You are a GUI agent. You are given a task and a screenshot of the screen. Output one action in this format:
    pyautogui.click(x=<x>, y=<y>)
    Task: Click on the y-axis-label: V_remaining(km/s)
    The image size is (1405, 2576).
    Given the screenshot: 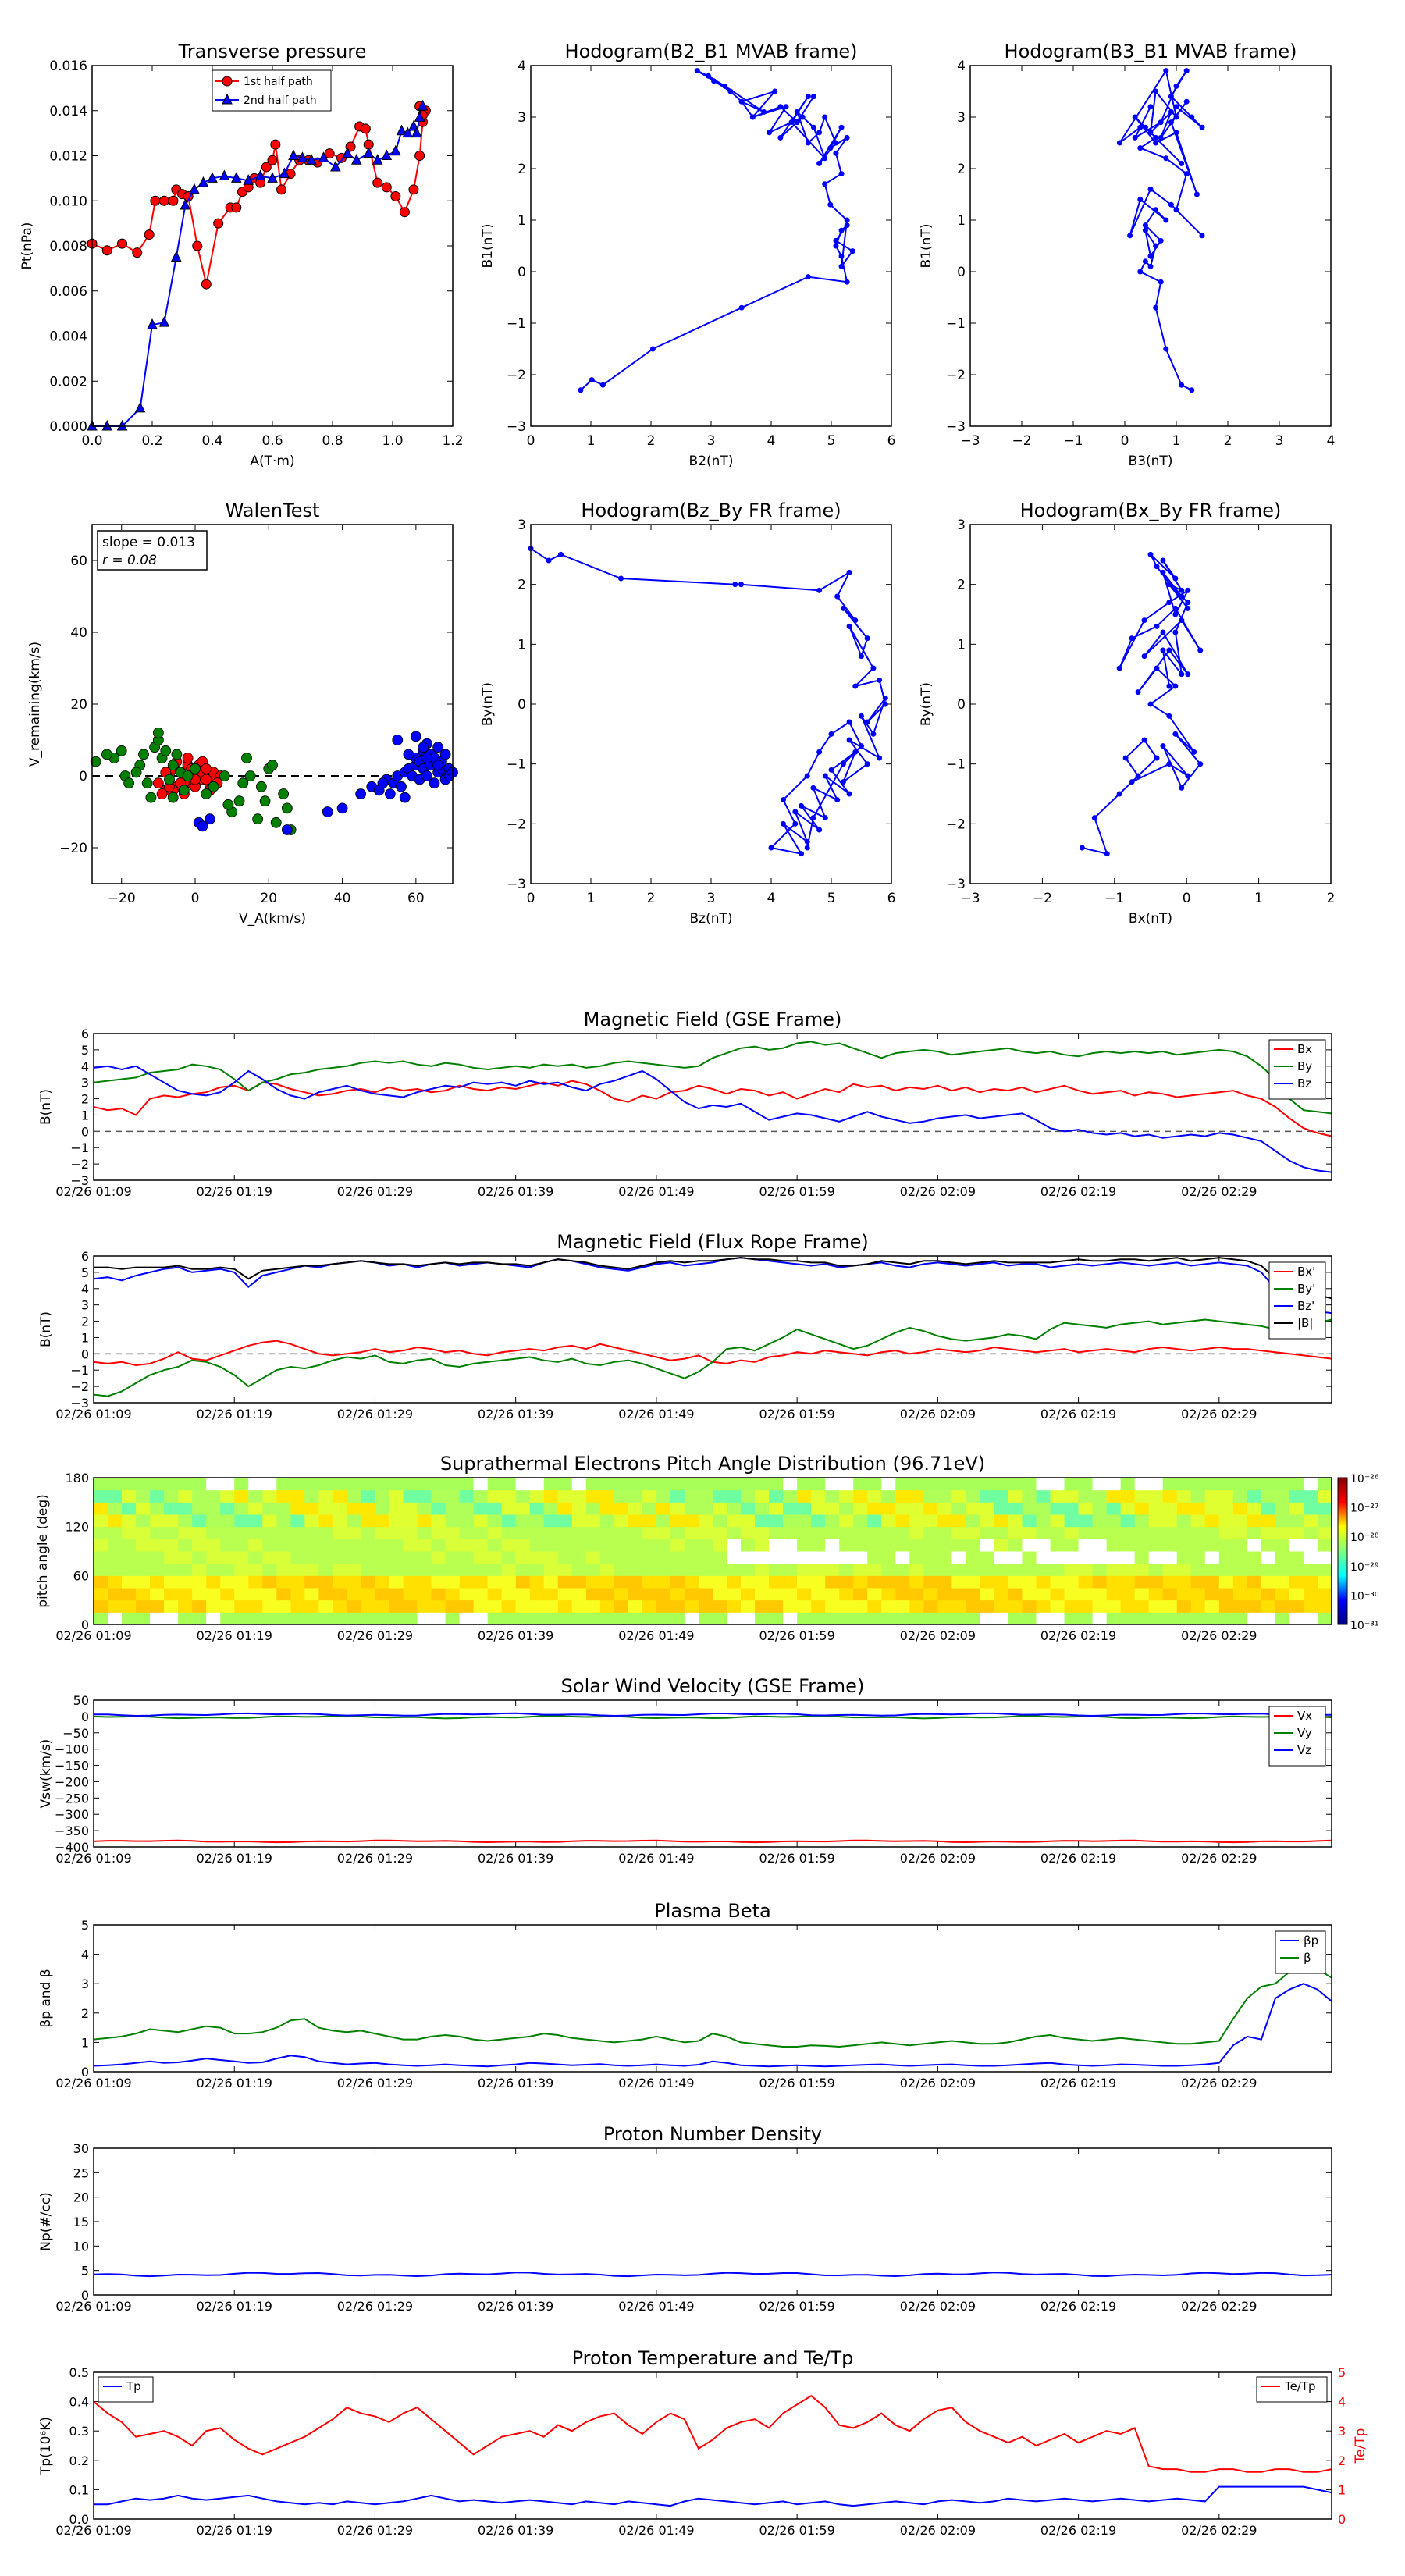 What is the action you would take?
    pyautogui.click(x=35, y=704)
    